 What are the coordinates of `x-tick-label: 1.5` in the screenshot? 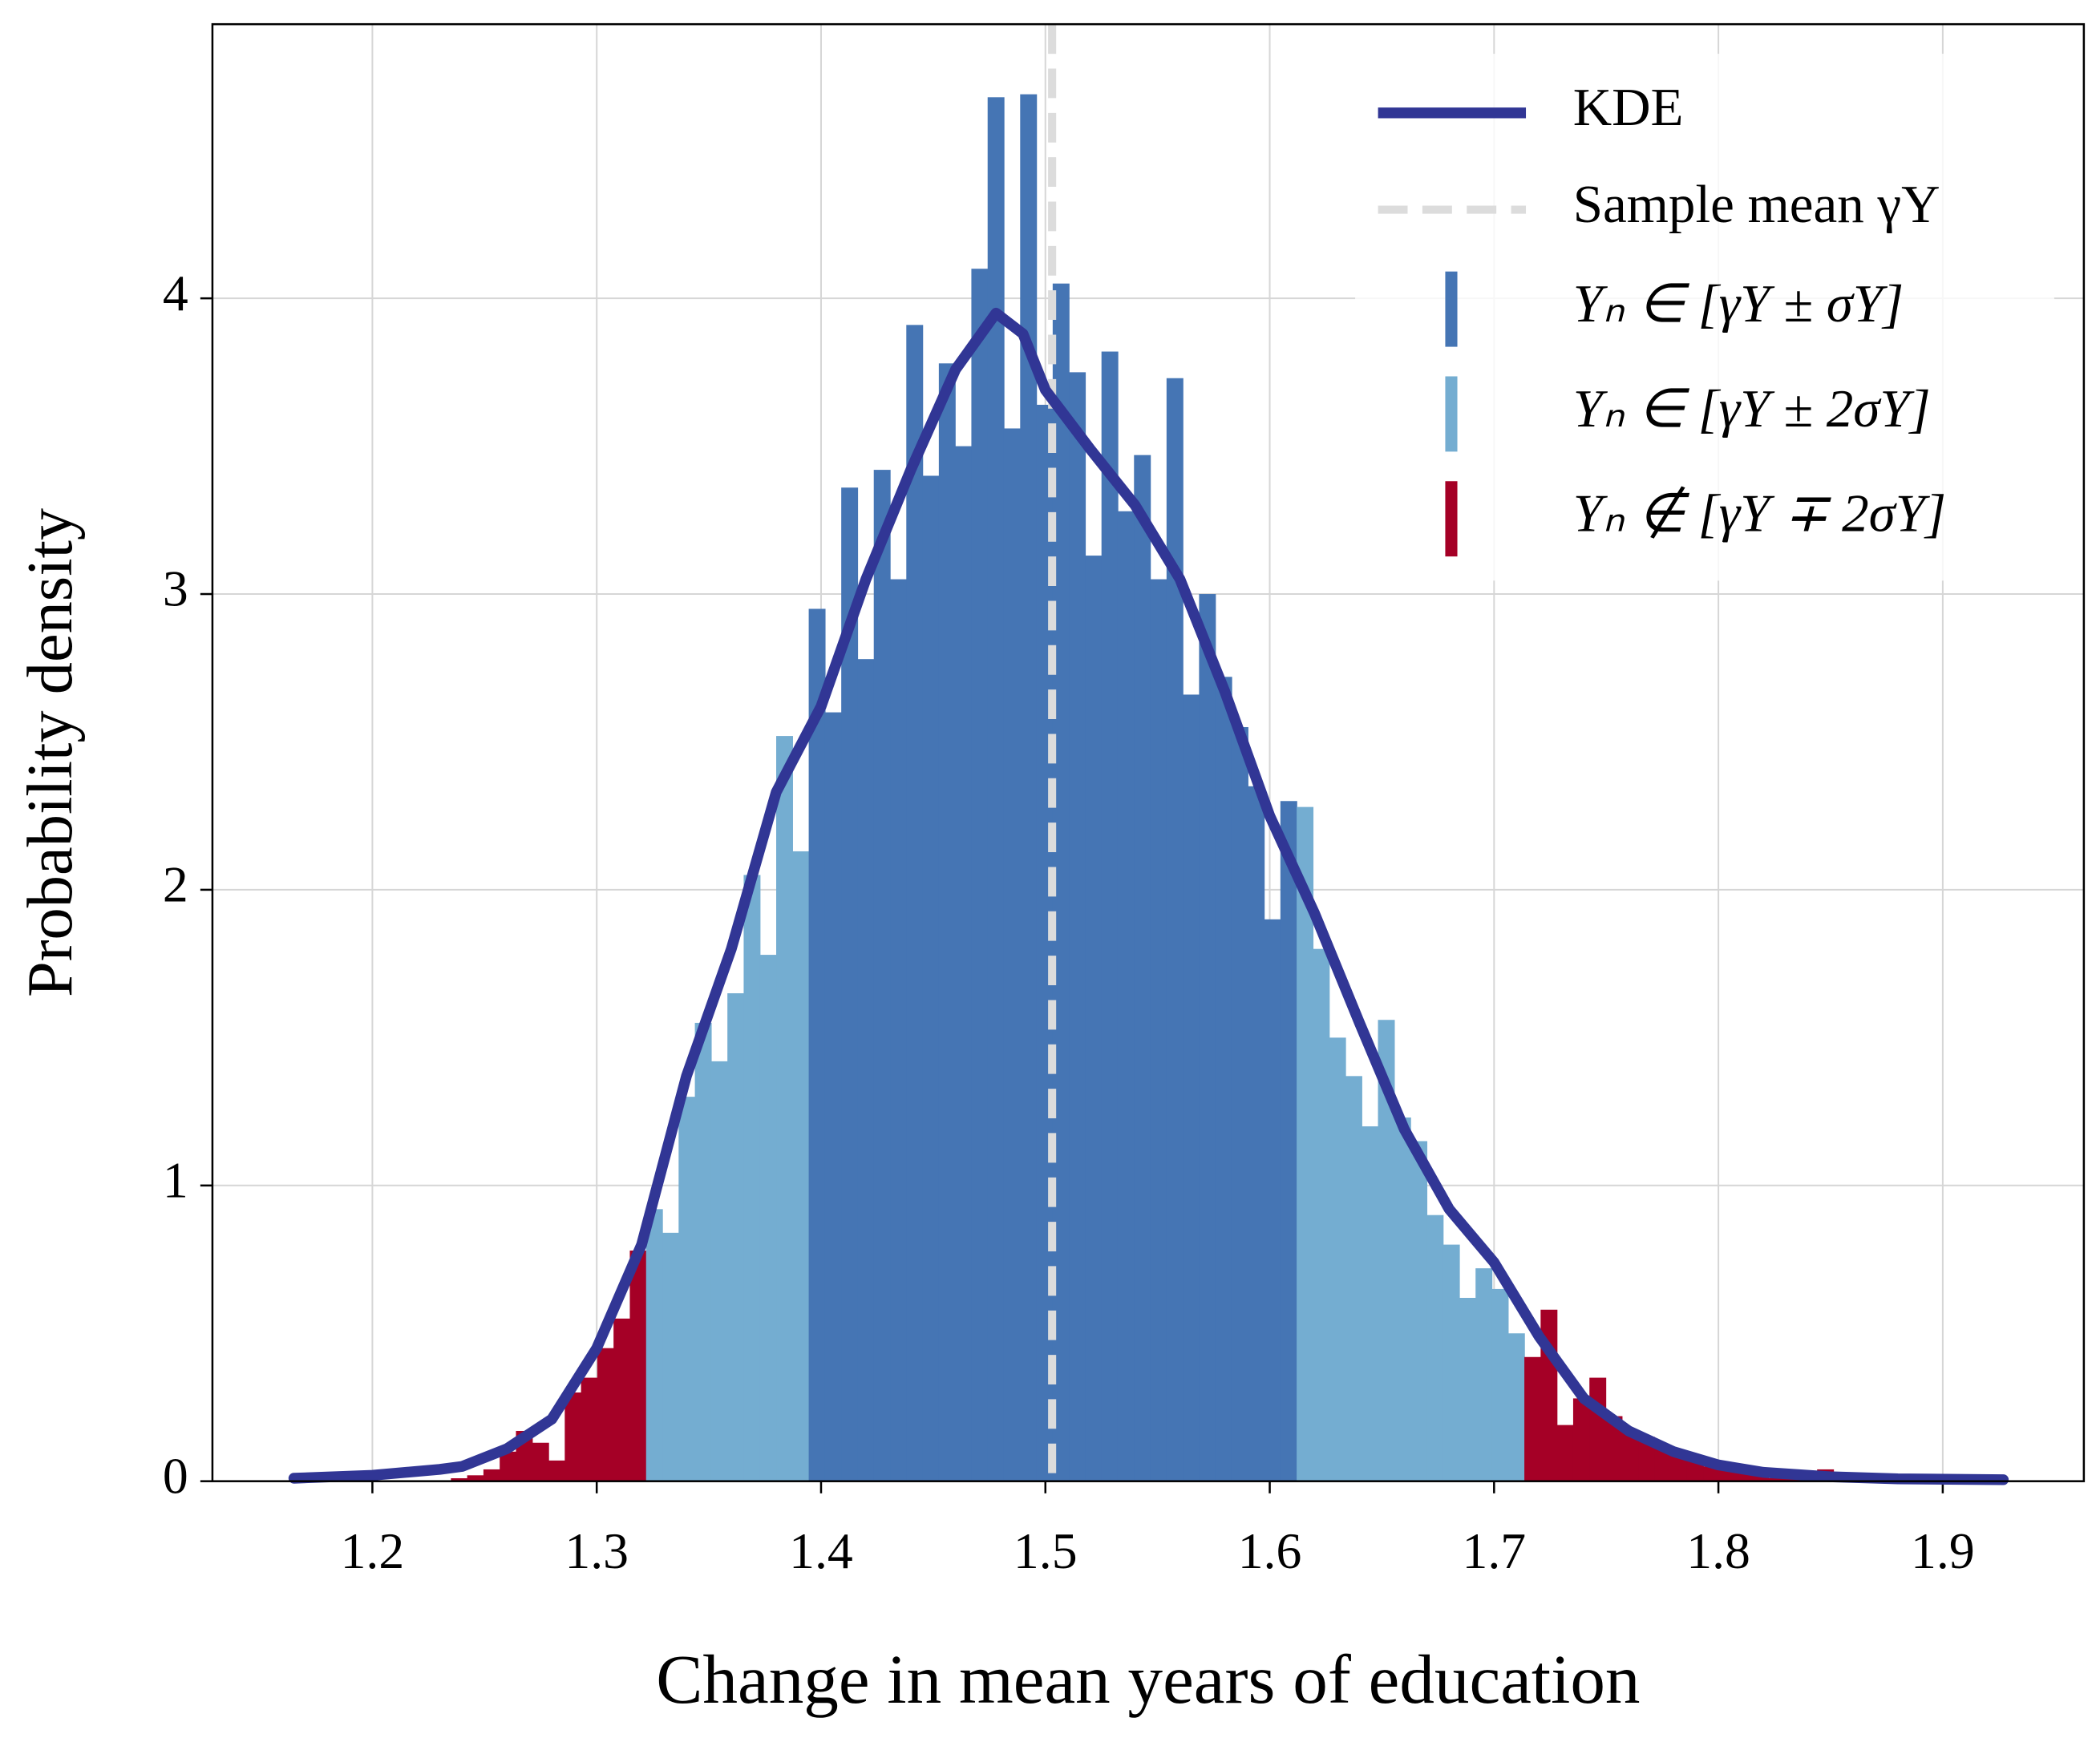 It's located at (1046, 1550).